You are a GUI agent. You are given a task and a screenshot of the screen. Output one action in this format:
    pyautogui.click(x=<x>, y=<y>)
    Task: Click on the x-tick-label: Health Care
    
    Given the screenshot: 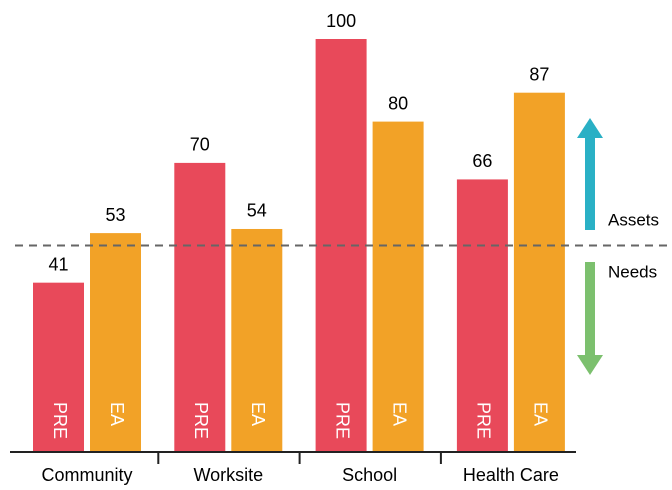 What is the action you would take?
    pyautogui.click(x=511, y=475)
    